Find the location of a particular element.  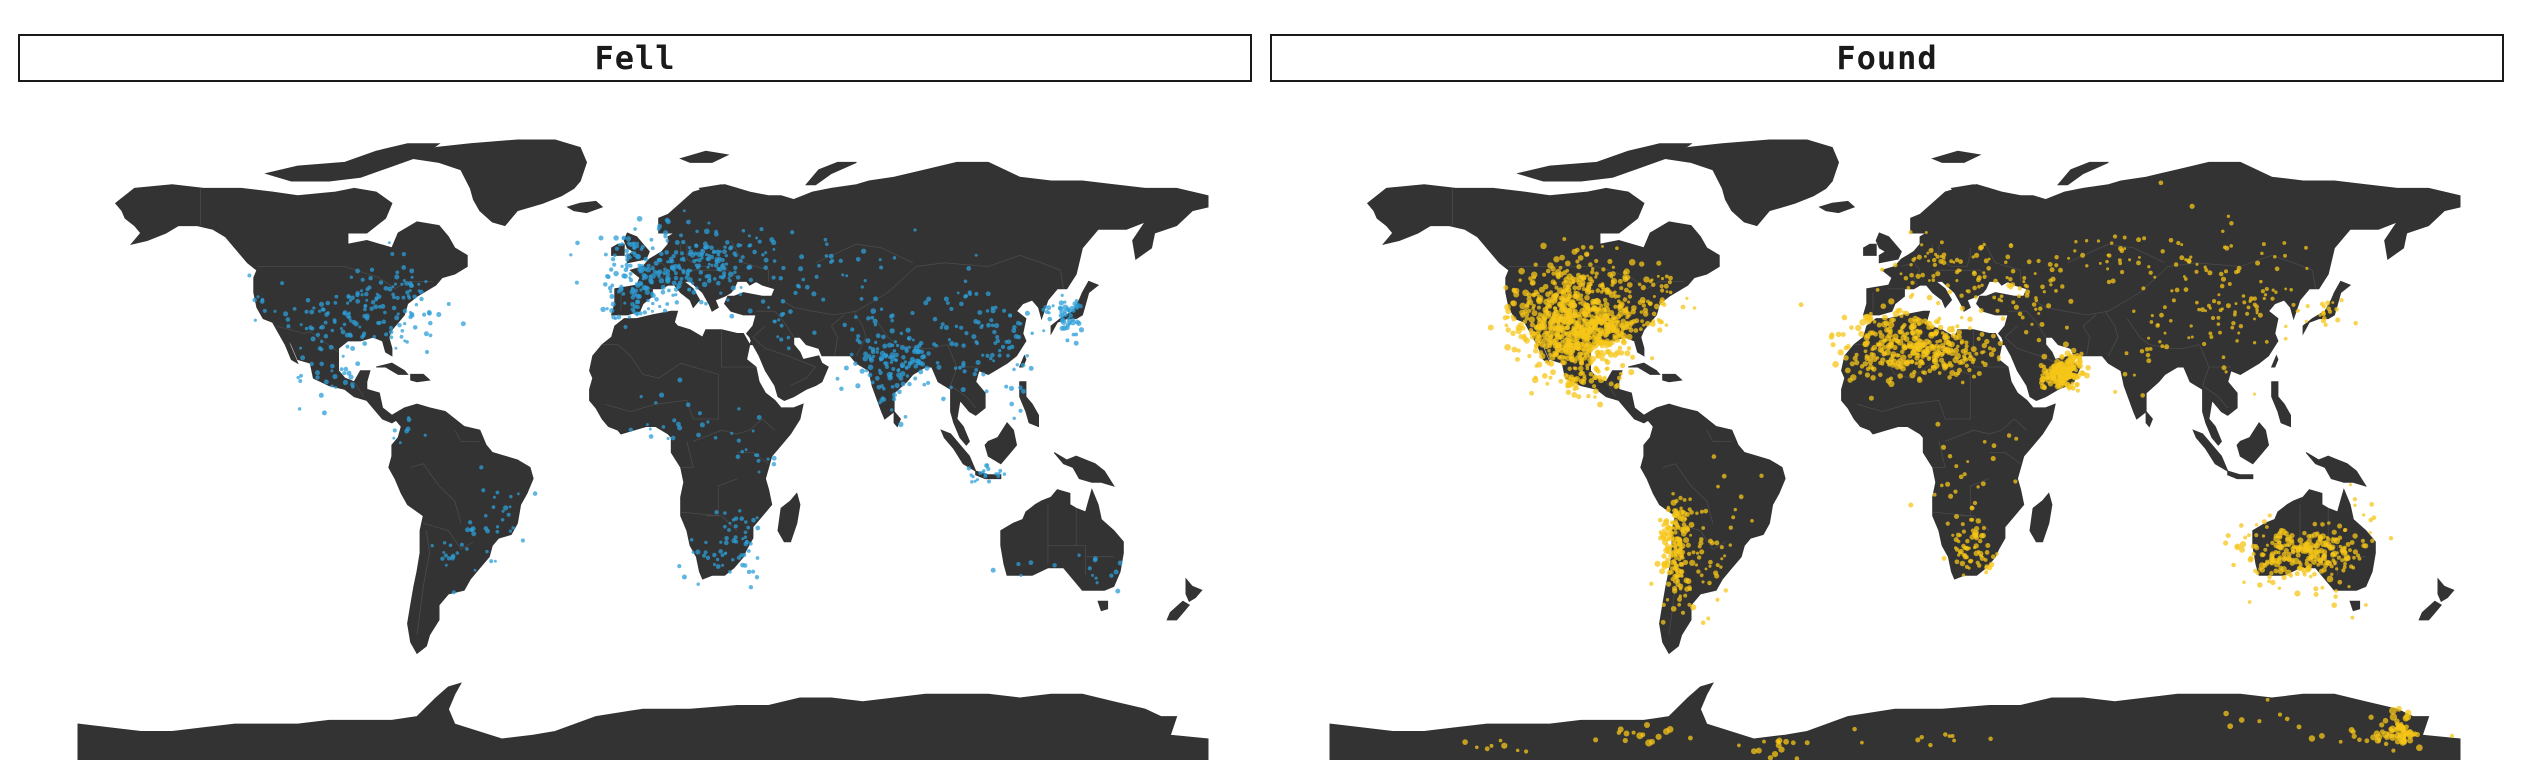

landmass-arctic-islands is located at coordinates (1604, 162).